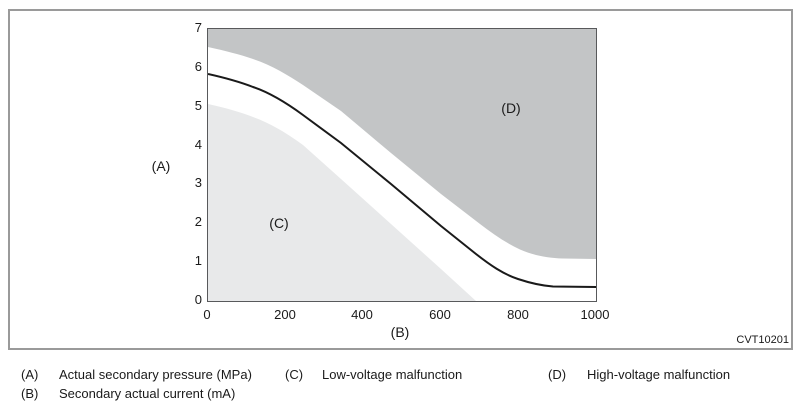  Describe the element at coordinates (762, 340) in the screenshot. I see `figure-code: CVT10201` at that location.